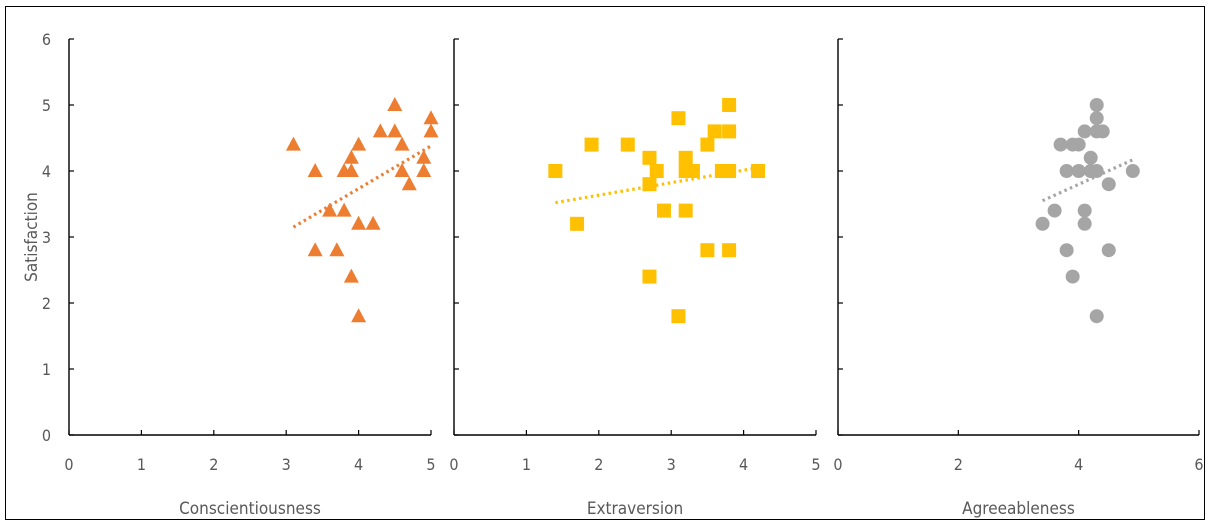 Image resolution: width=1209 pixels, height=524 pixels. Describe the element at coordinates (46, 435) in the screenshot. I see `y-tick-label: 0` at that location.